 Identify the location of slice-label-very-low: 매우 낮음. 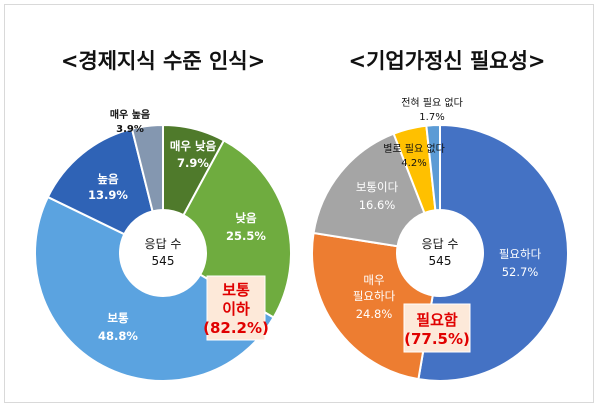
(193, 146).